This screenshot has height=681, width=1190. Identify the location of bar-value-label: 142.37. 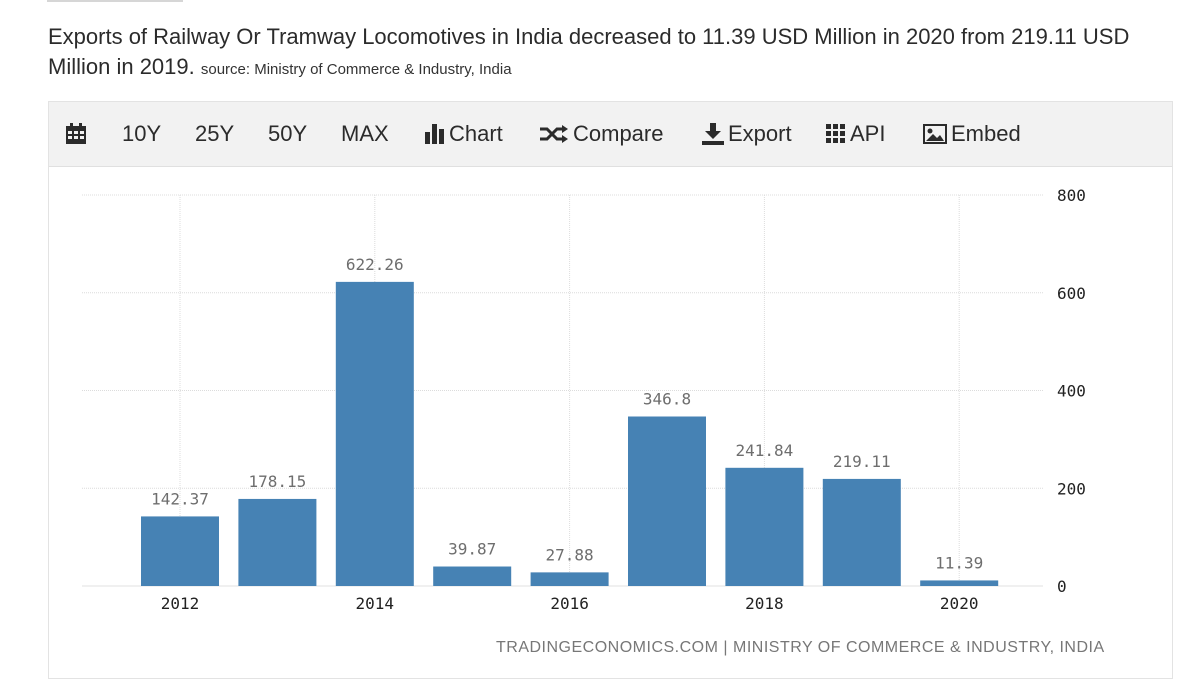
(180, 498).